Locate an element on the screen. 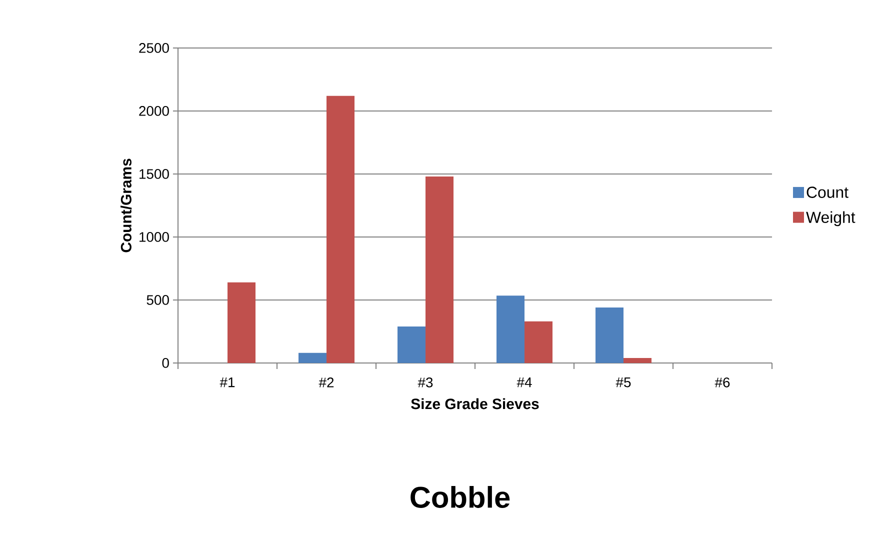 Image resolution: width=896 pixels, height=535 pixels. y-tick-label: 2000 is located at coordinates (154, 111).